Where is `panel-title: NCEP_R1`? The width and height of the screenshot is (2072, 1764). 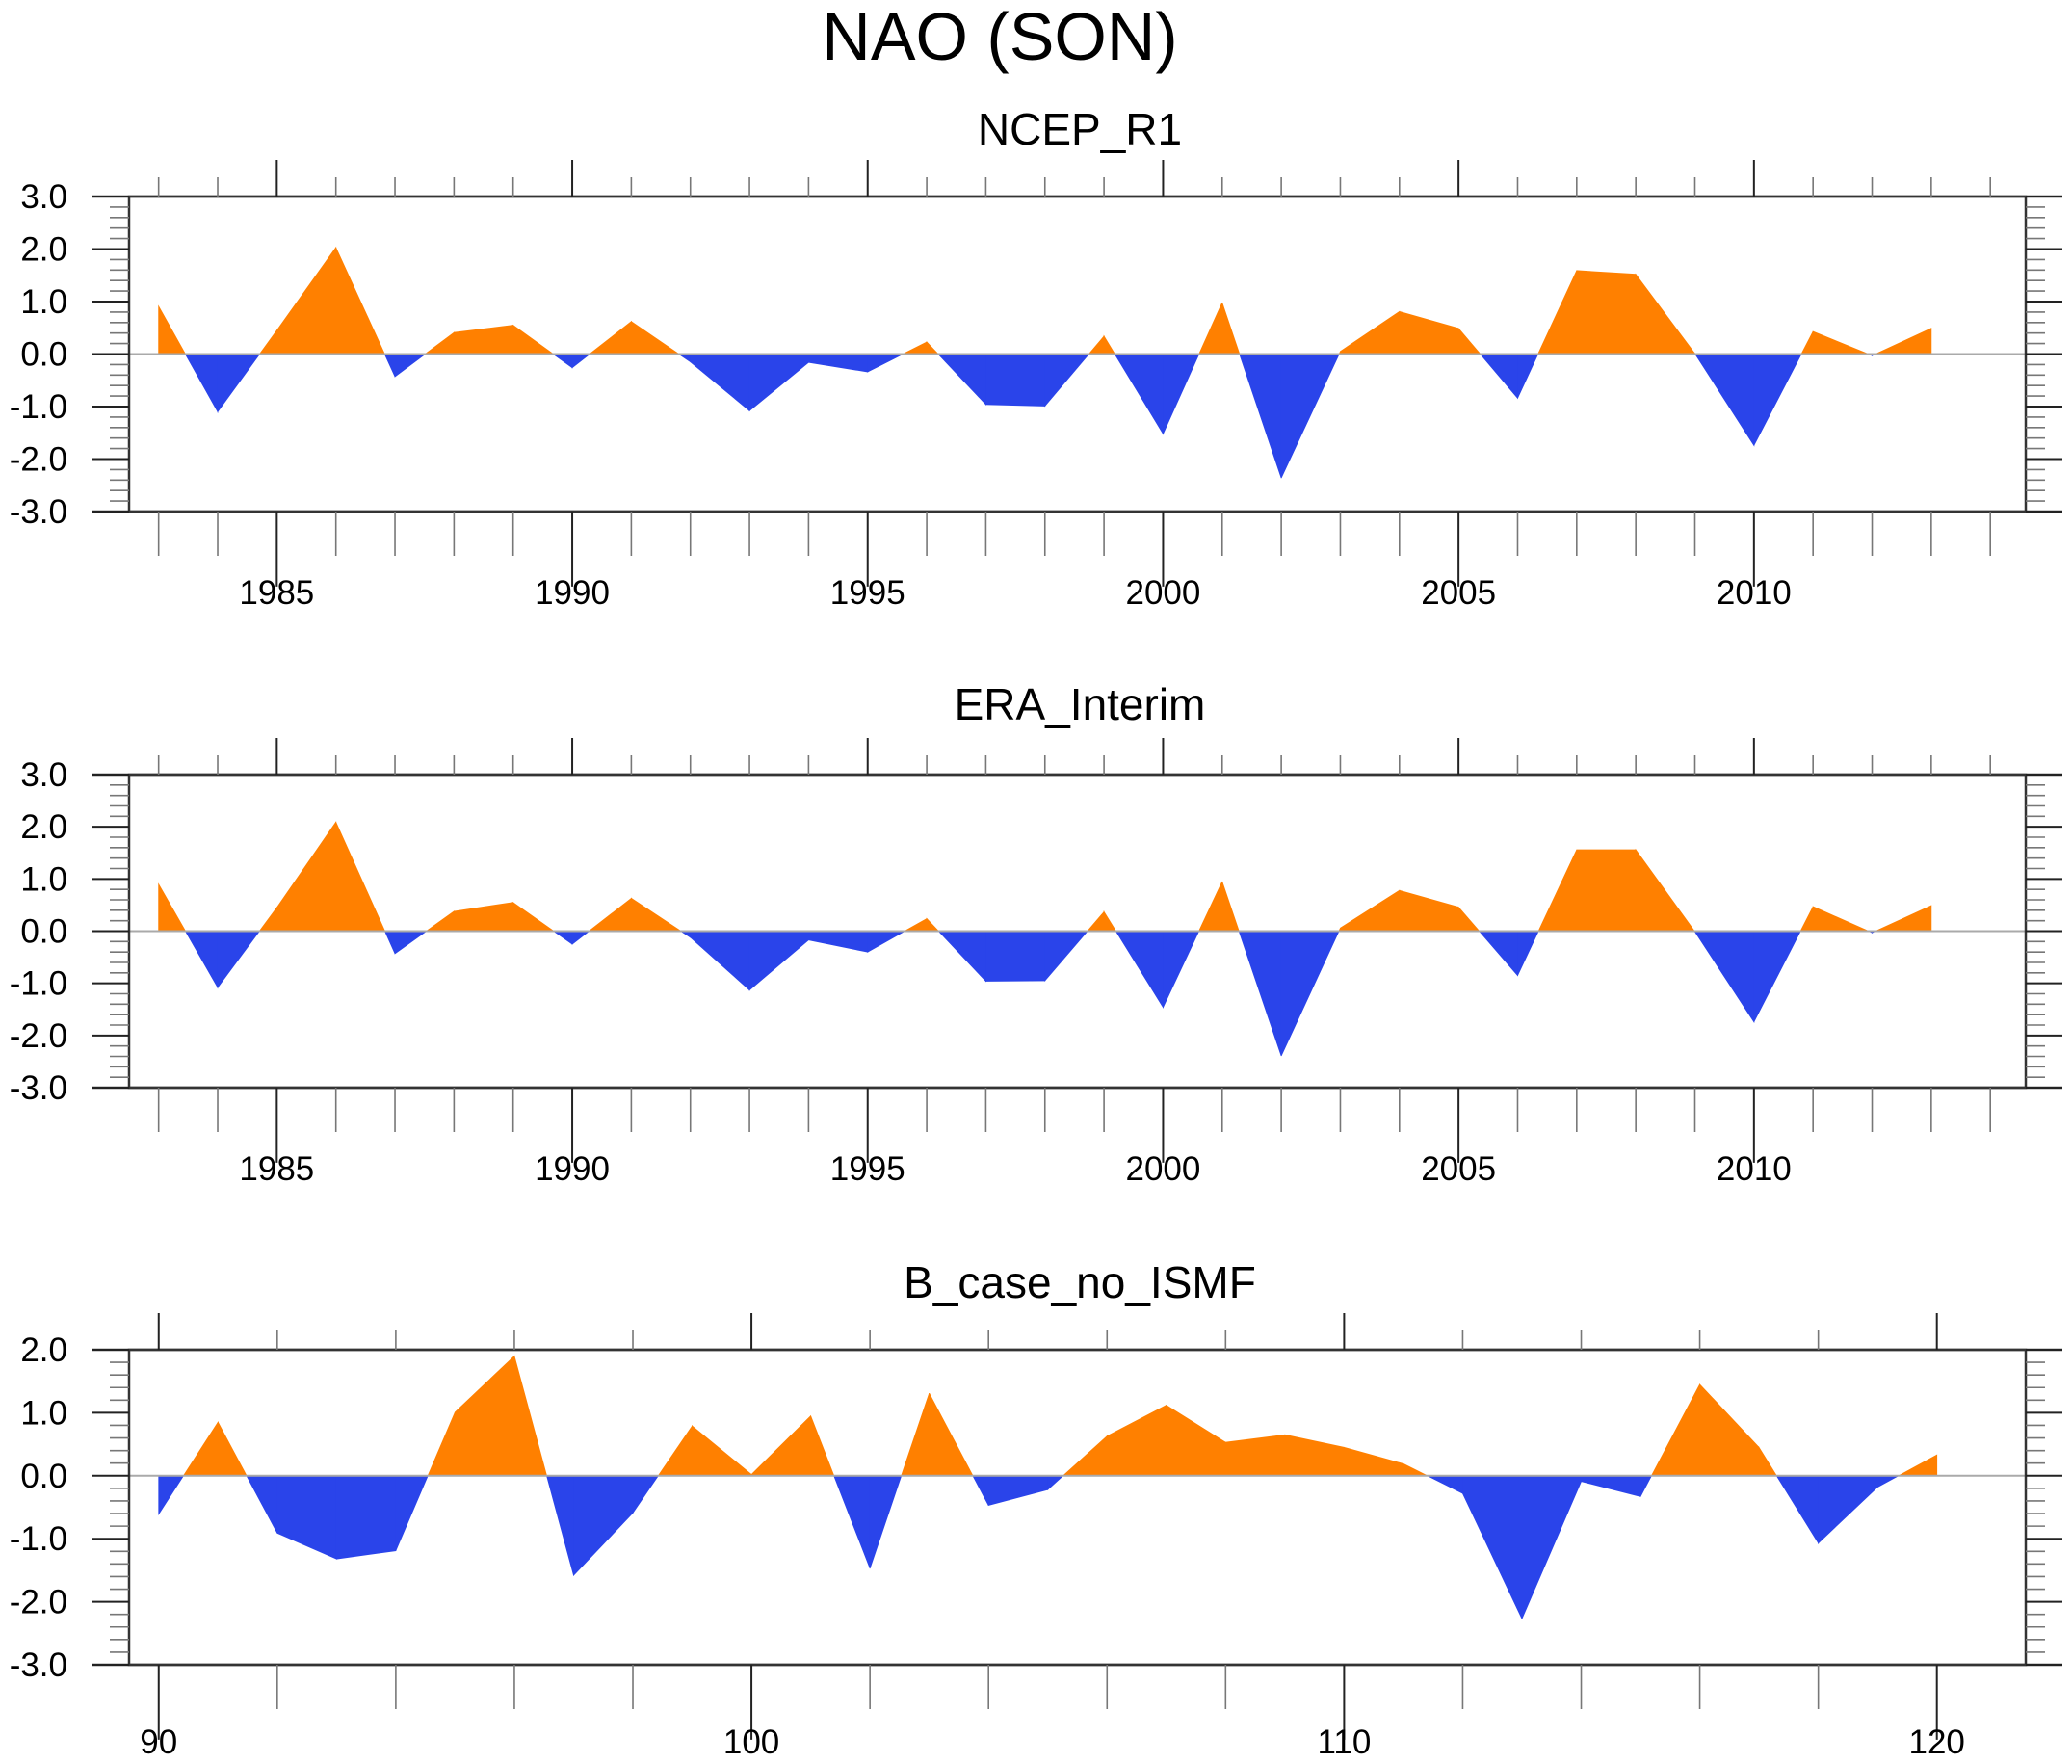
panel-title: NCEP_R1 is located at coordinates (1080, 129).